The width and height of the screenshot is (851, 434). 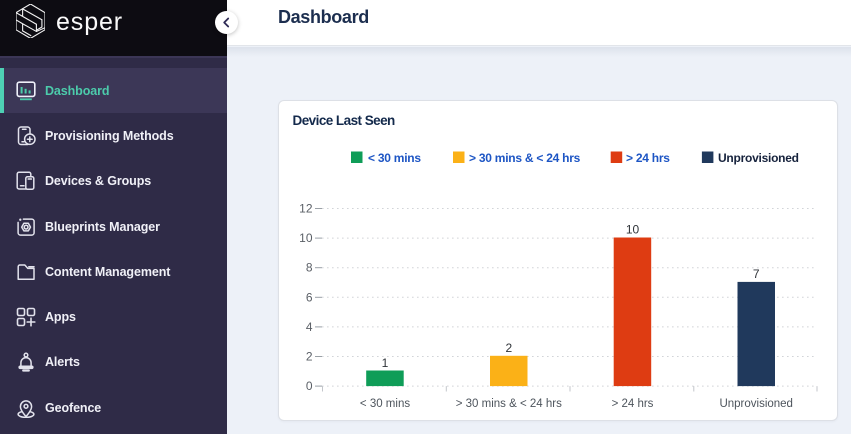 What do you see at coordinates (309, 268) in the screenshot?
I see `svg-text: 8` at bounding box center [309, 268].